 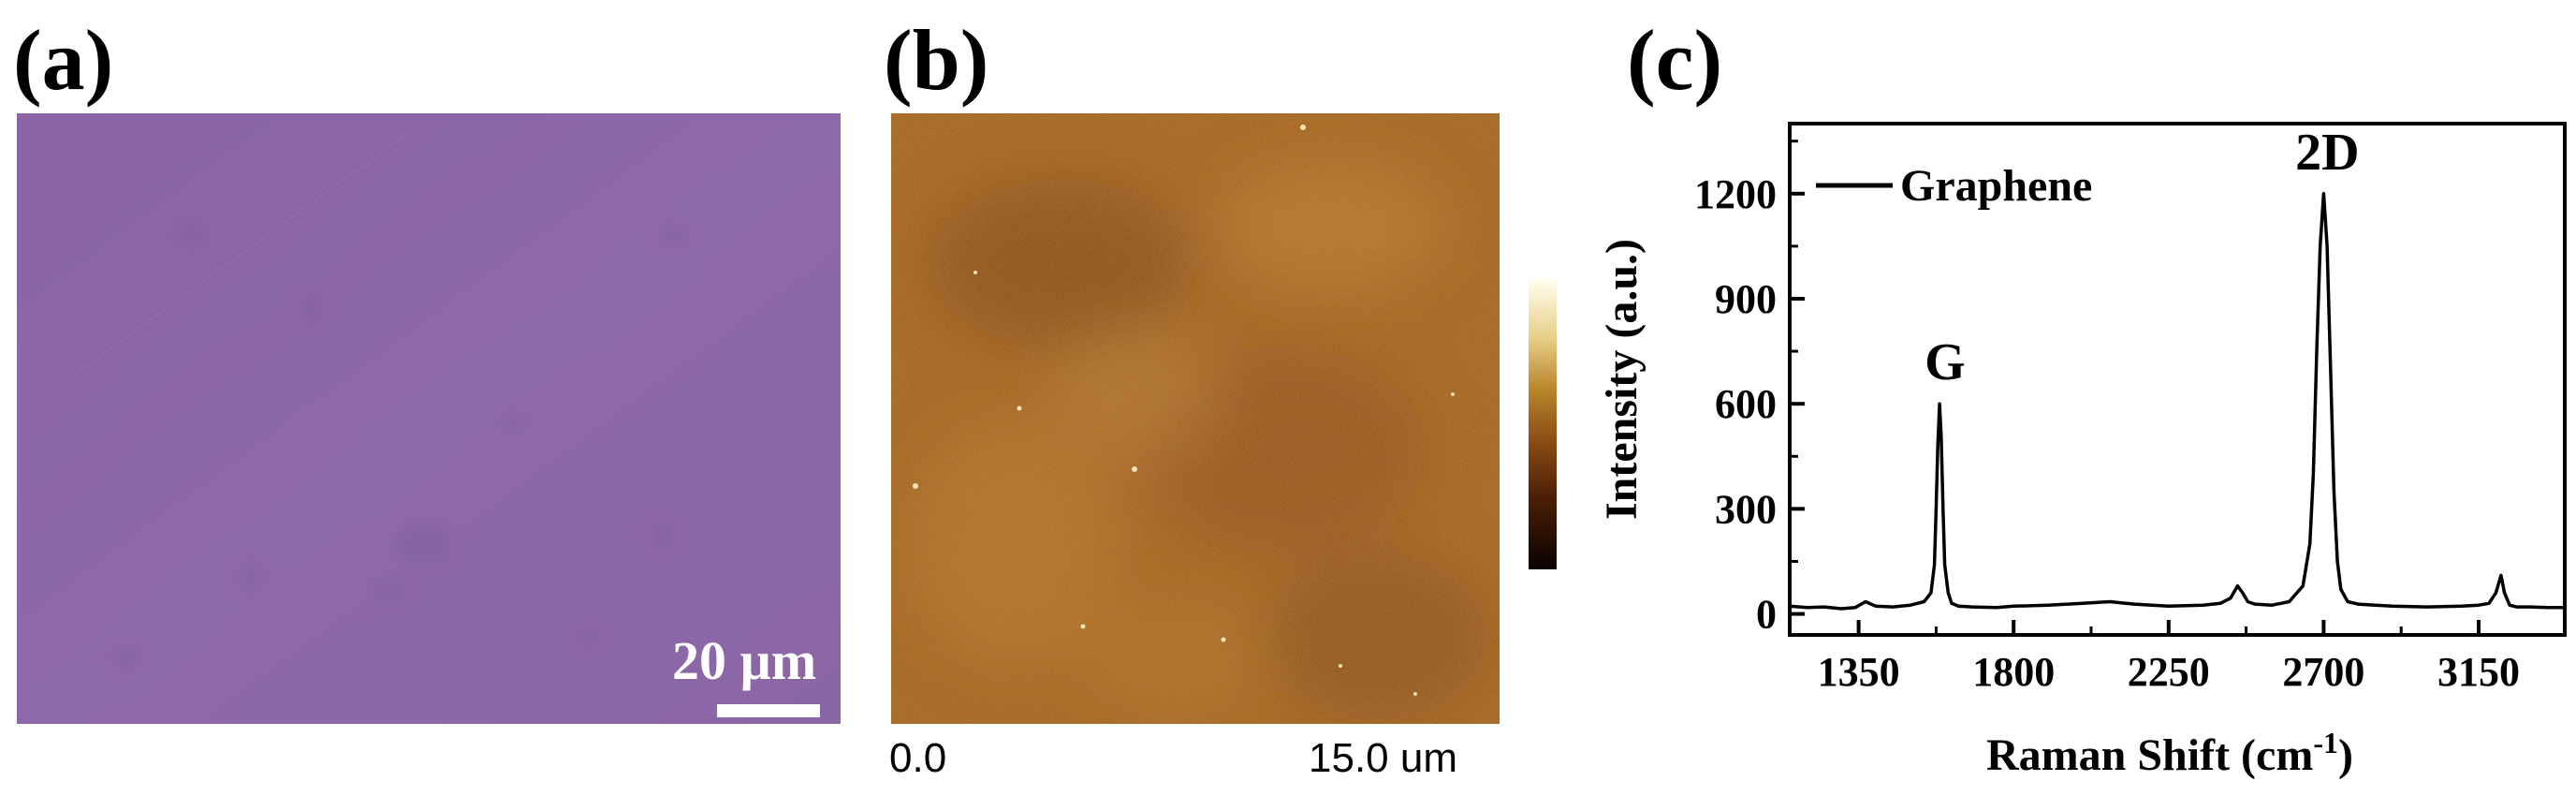 What do you see at coordinates (63, 60) in the screenshot?
I see `panel-a-label: (a)` at bounding box center [63, 60].